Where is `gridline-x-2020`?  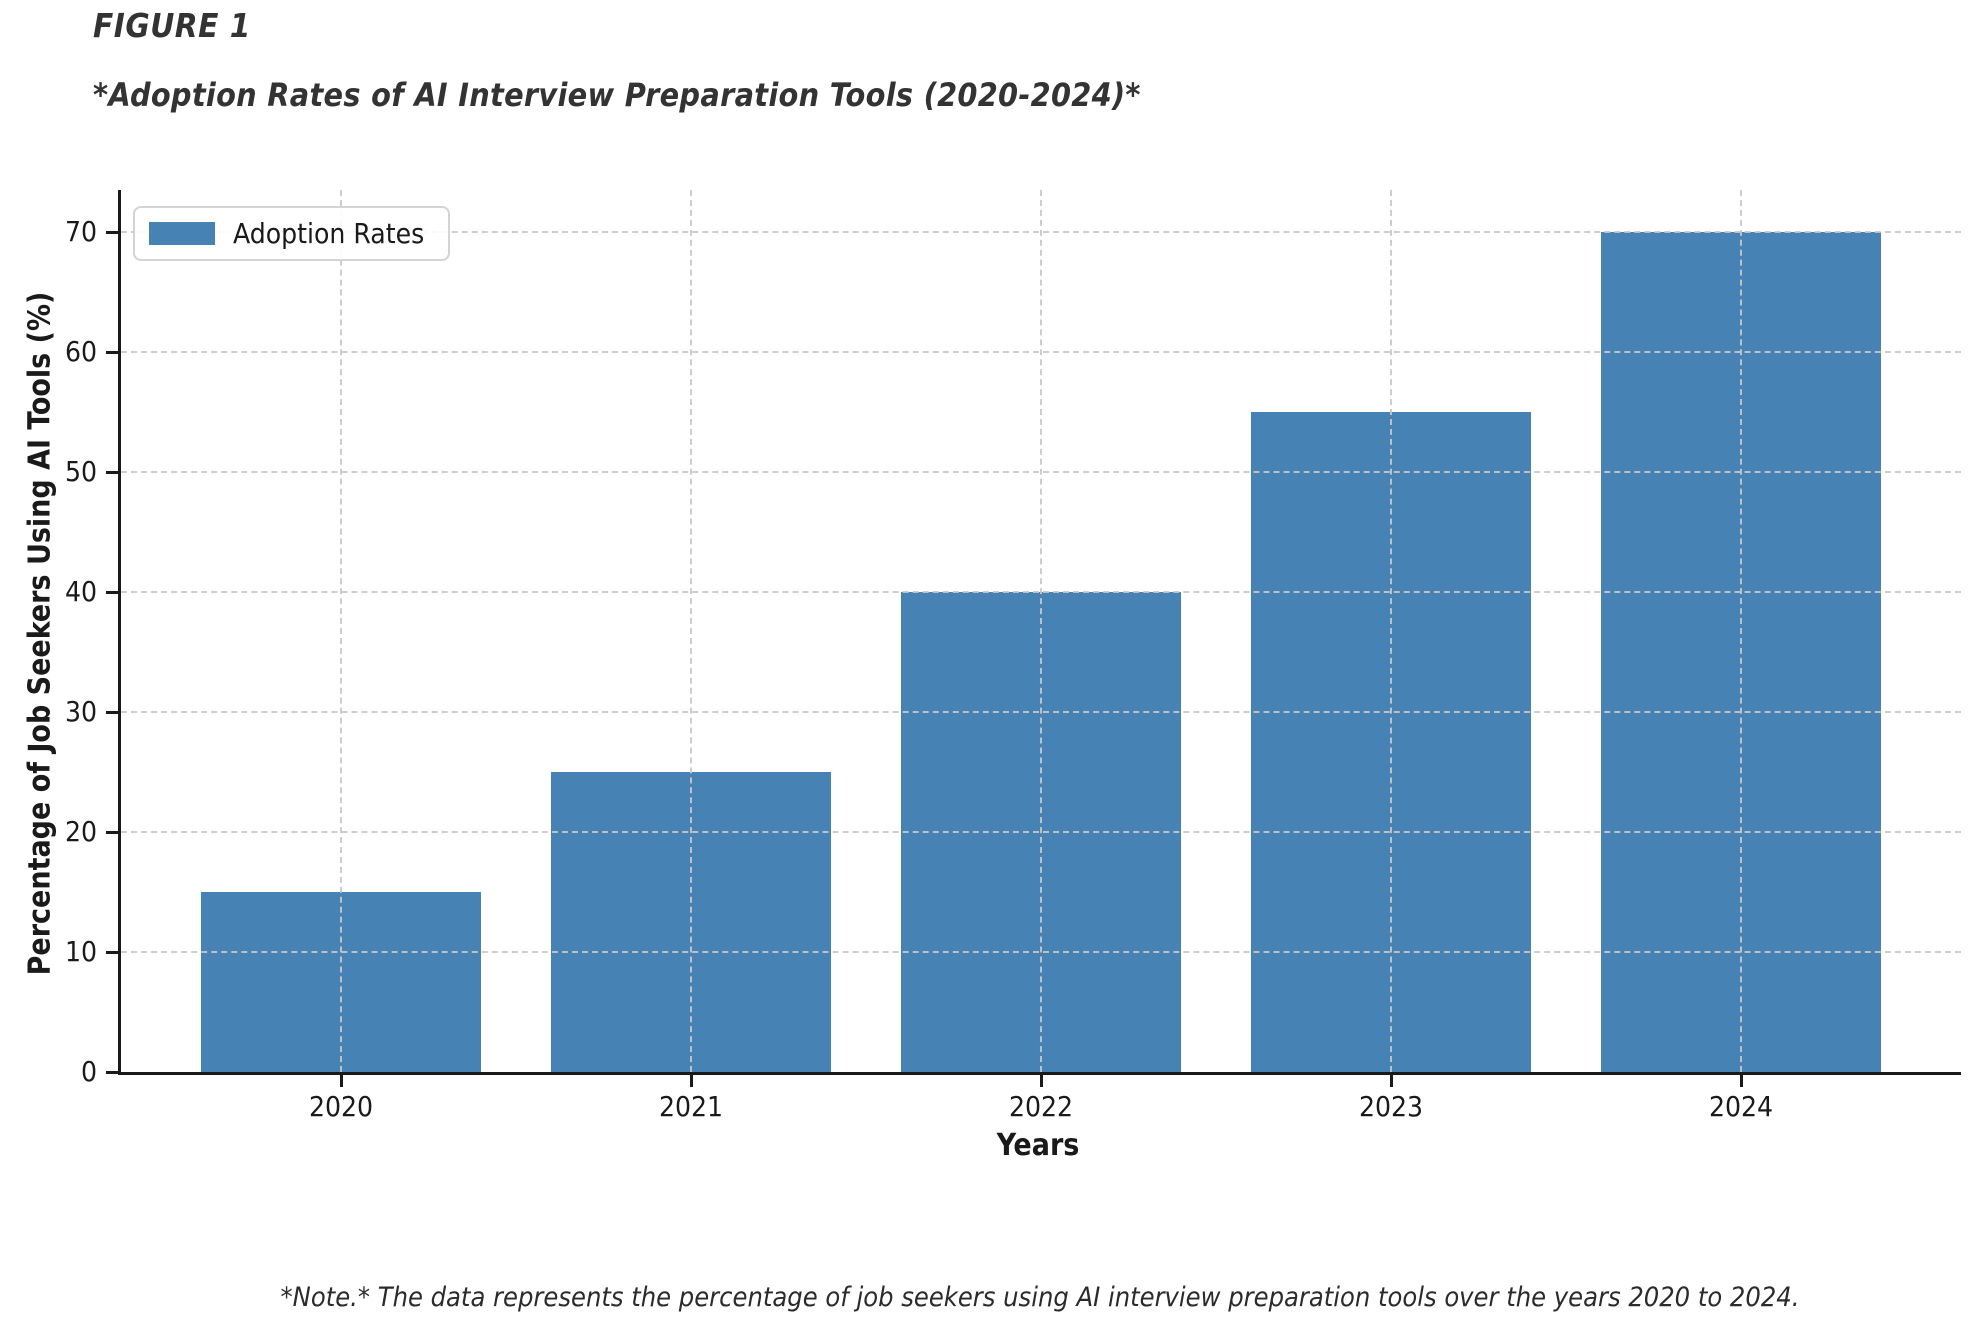 gridline-x-2020 is located at coordinates (341, 631).